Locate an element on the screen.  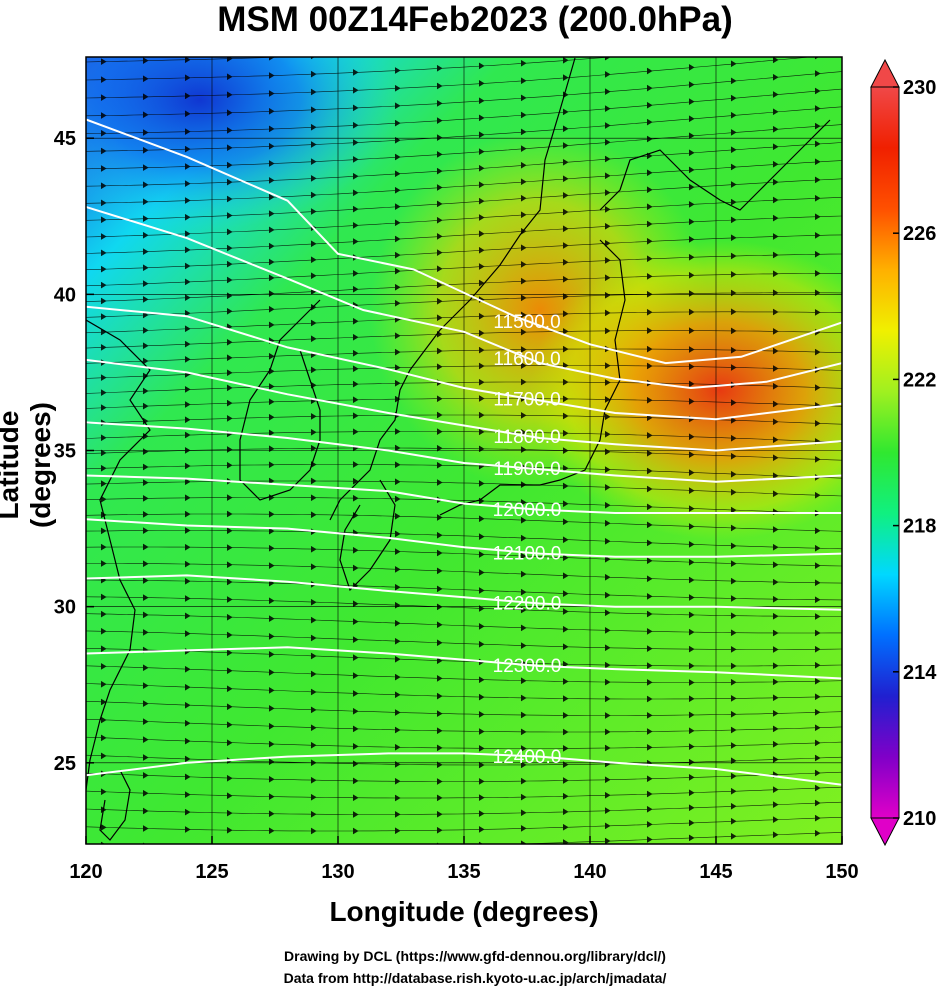
height-contour is located at coordinates (464, 363).